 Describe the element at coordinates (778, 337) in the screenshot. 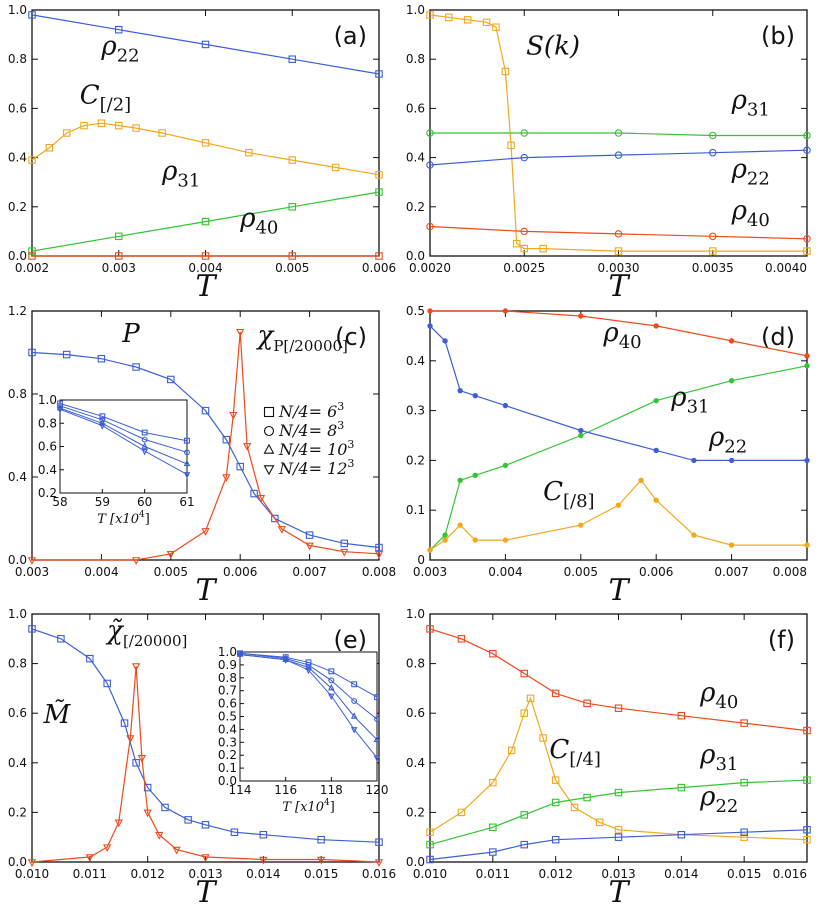

I see `panel-label: (d)` at that location.